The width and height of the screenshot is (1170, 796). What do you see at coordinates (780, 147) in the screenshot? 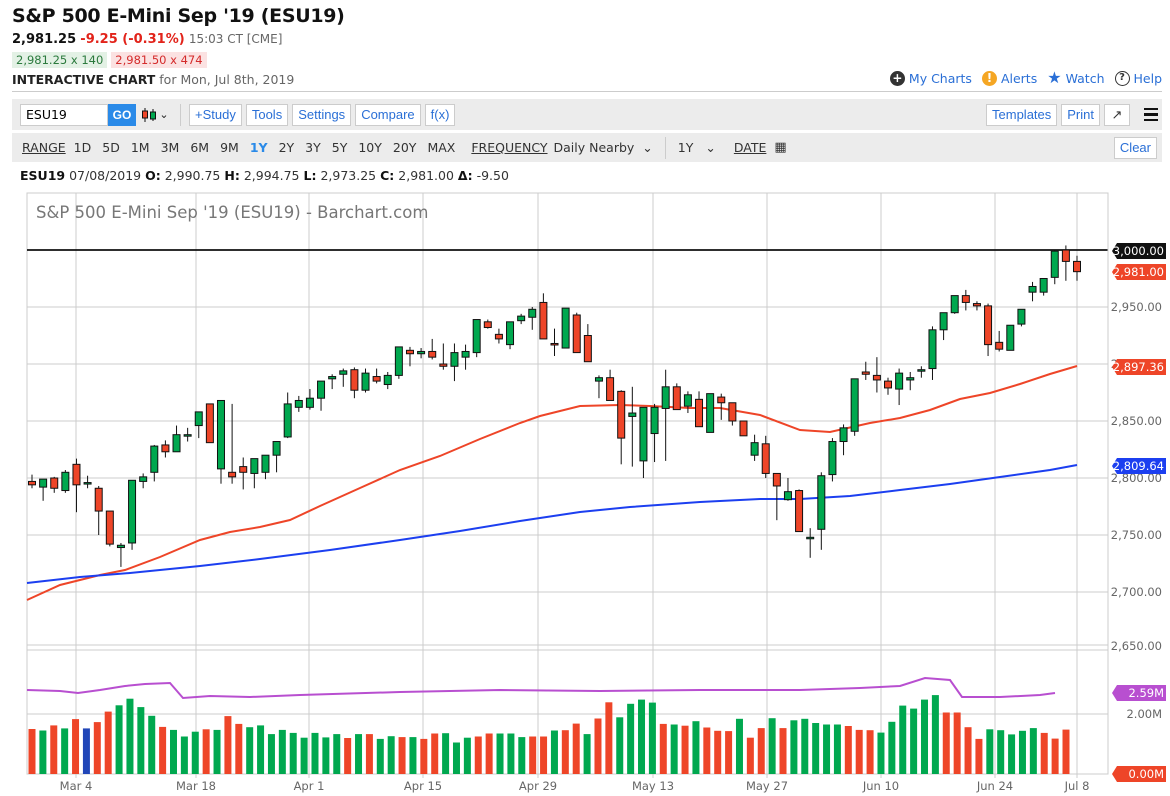
I see `calendar-icon: ▦` at bounding box center [780, 147].